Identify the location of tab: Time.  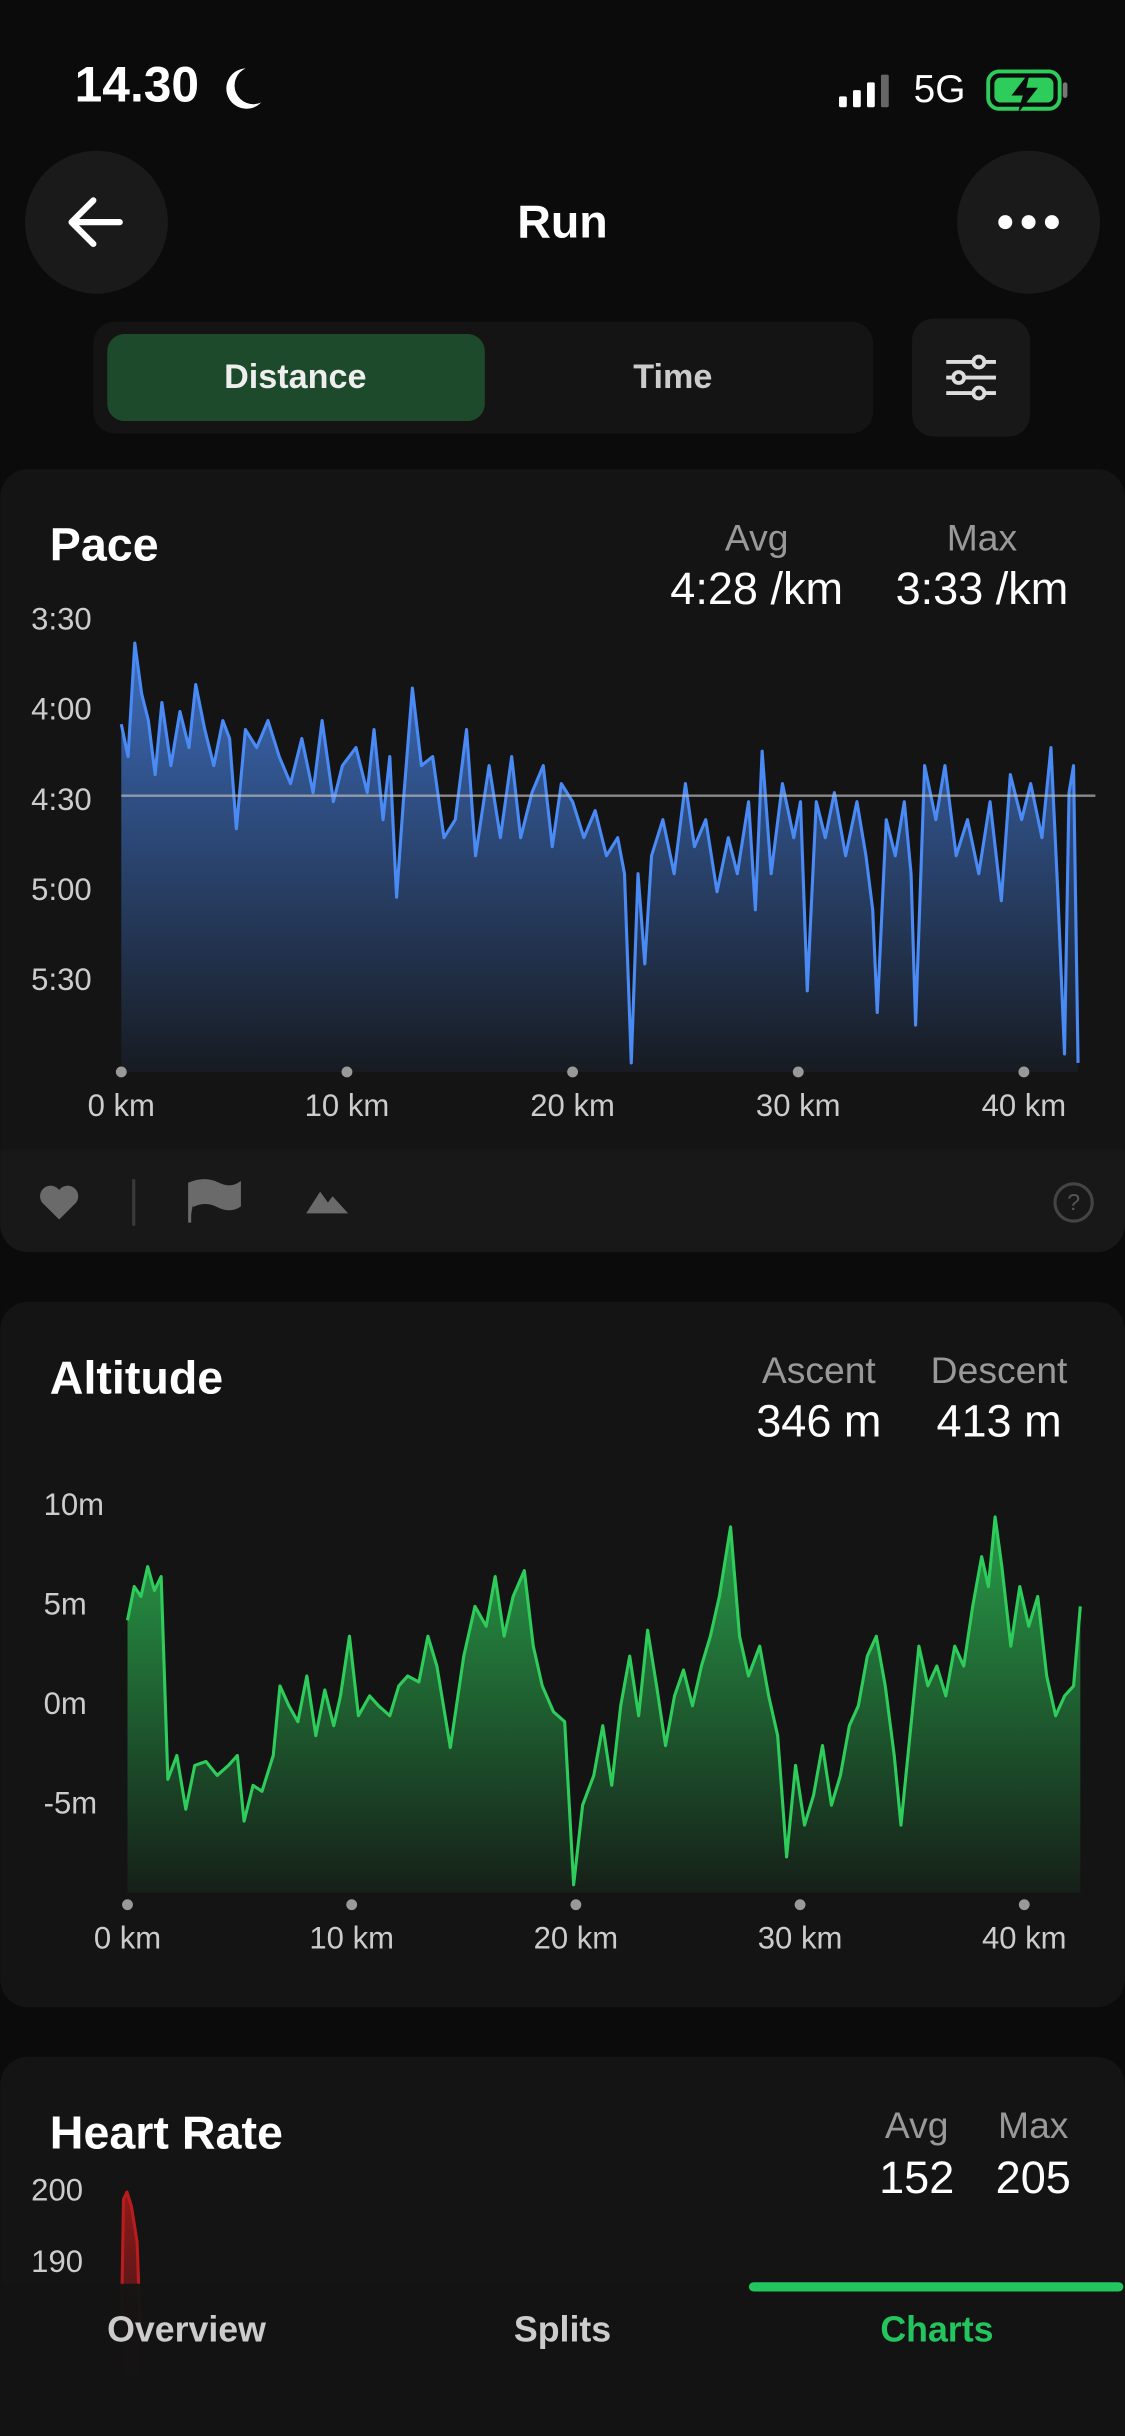
(672, 377).